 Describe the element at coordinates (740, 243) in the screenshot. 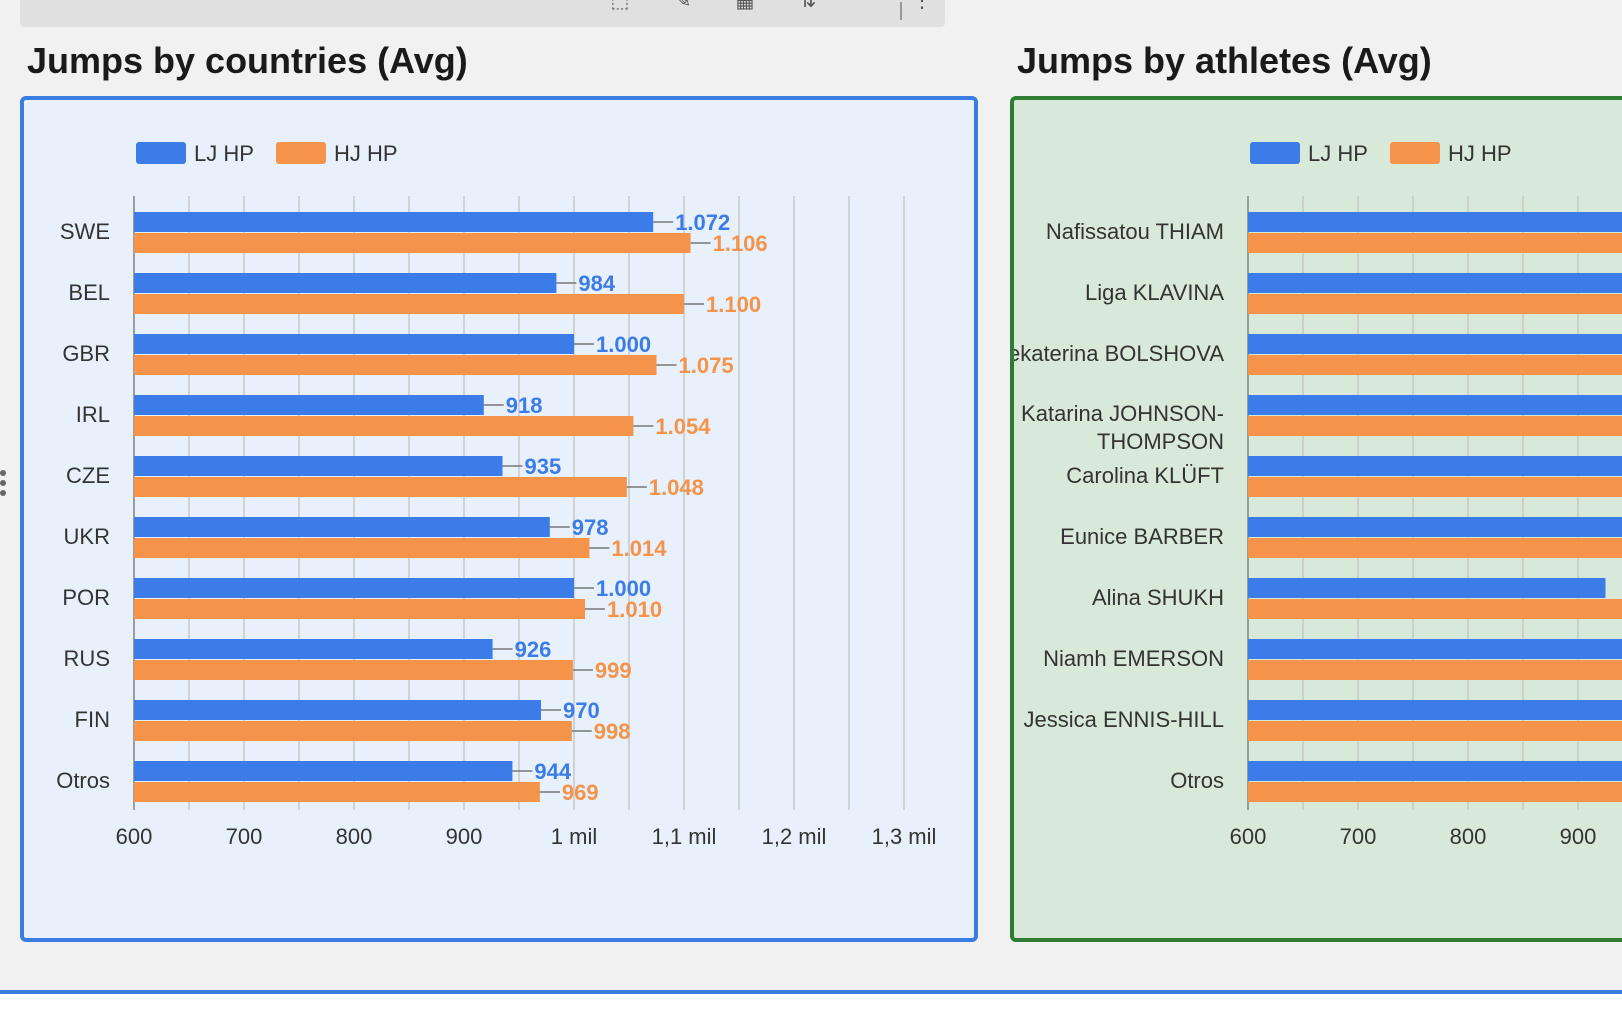

I see `data-label: 1.106` at that location.